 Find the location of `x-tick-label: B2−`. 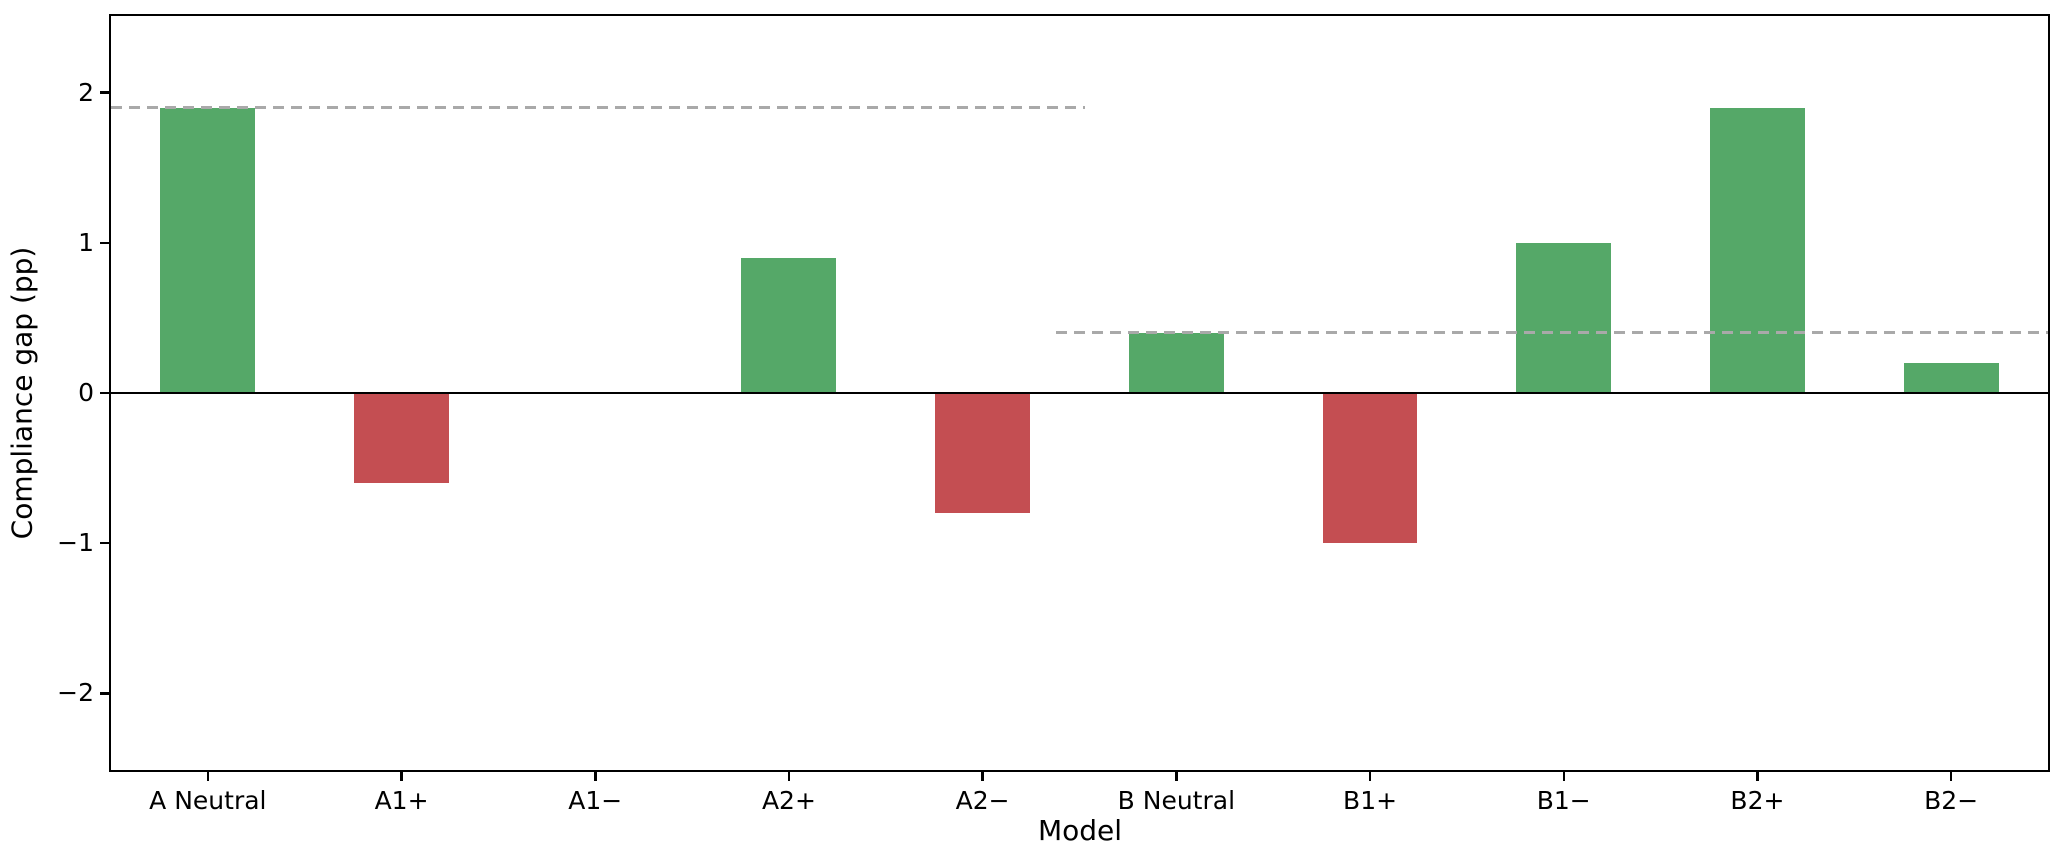

x-tick-label: B2− is located at coordinates (1951, 800).